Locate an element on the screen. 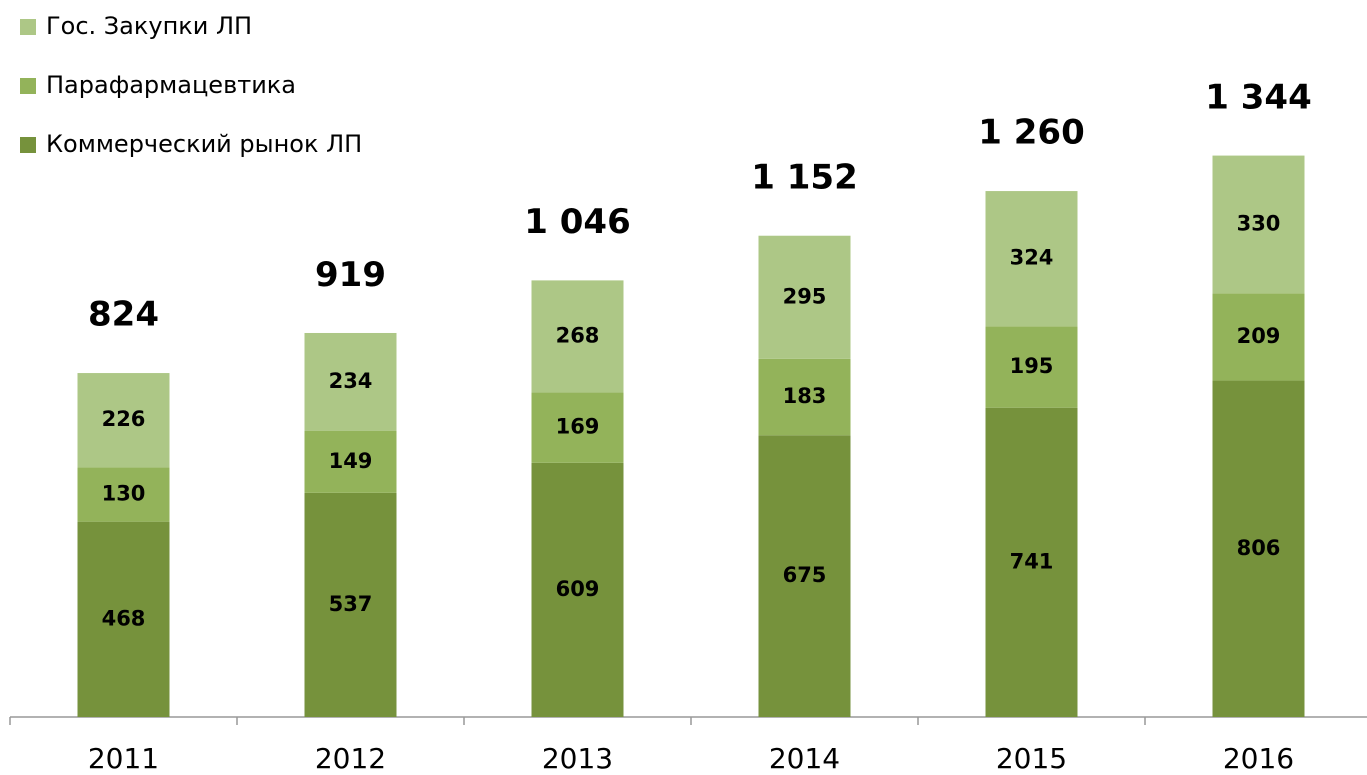  data-label: 675 is located at coordinates (805, 575).